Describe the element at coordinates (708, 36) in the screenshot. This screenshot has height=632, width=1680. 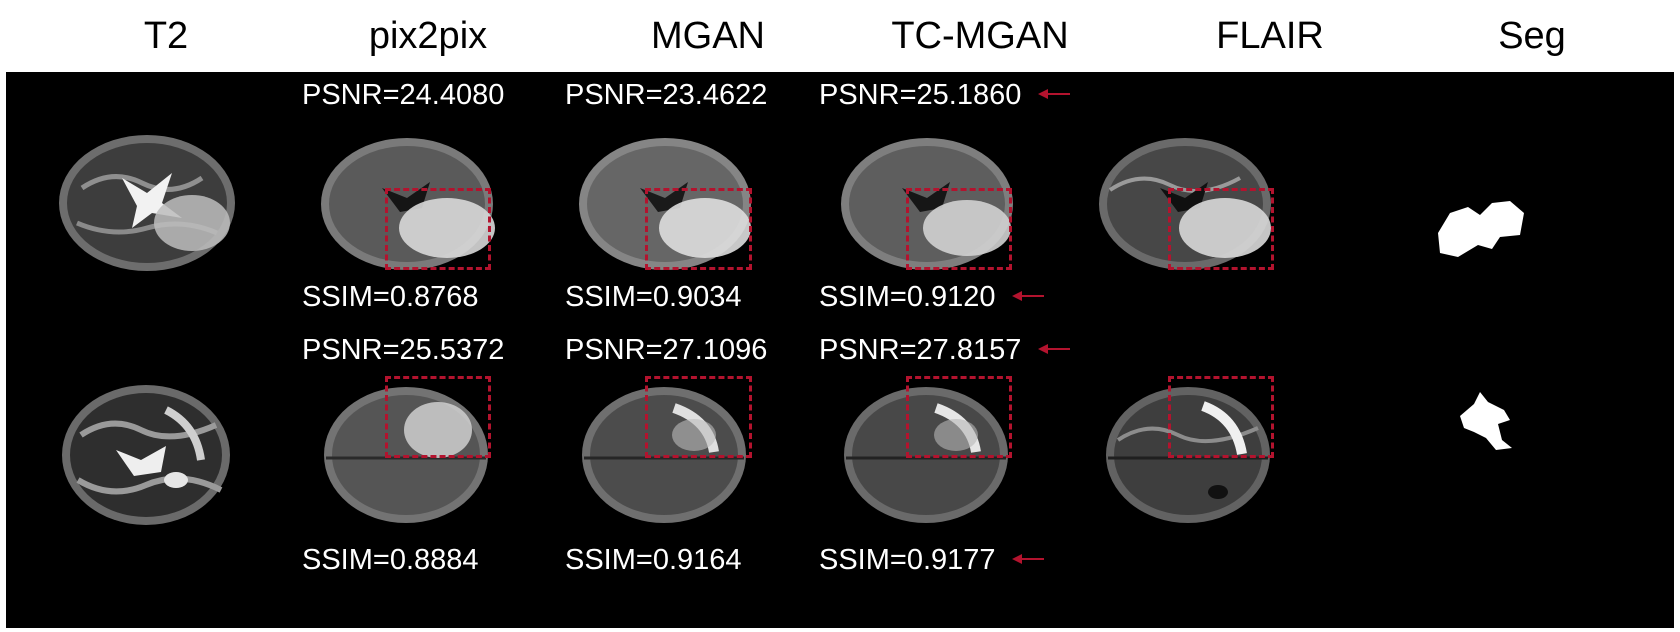
I see `column-header-mgan: MGAN` at that location.